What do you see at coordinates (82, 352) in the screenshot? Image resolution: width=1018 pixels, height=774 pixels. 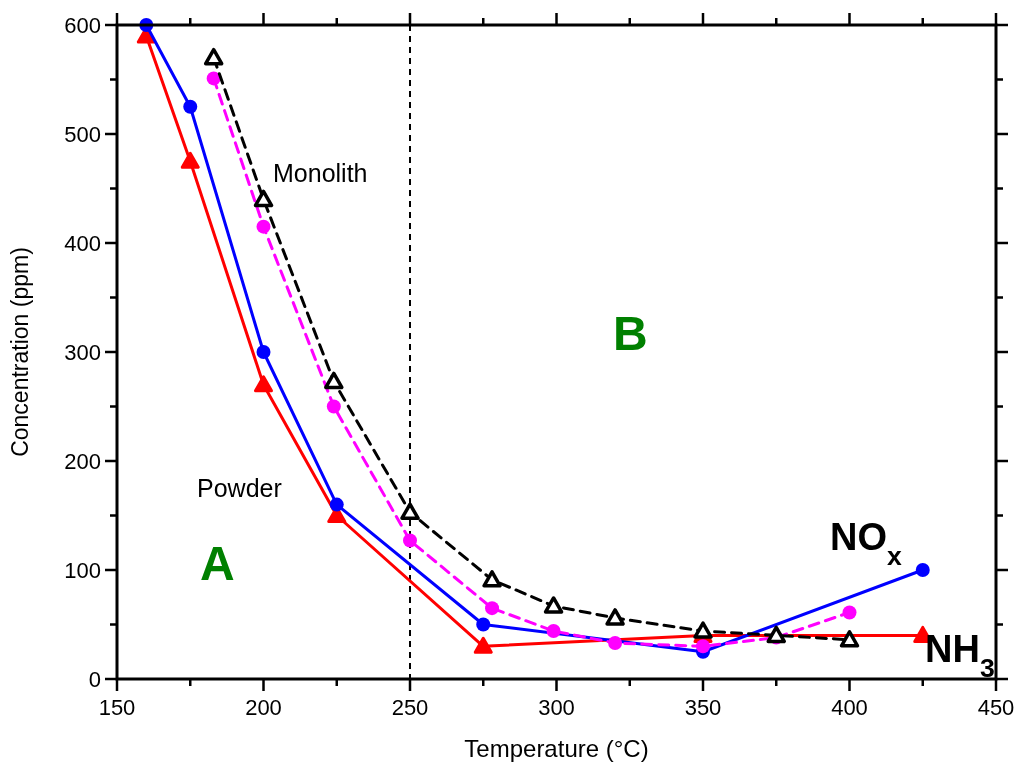 I see `y-tick-label: 300` at bounding box center [82, 352].